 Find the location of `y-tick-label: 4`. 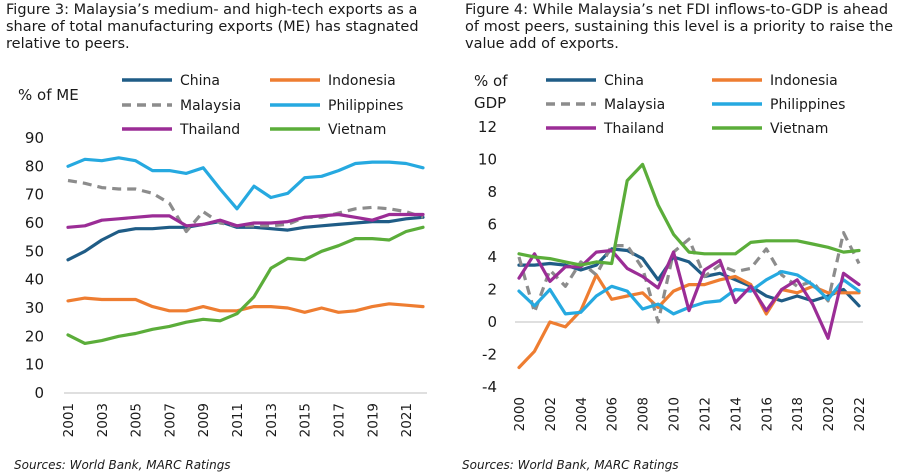

y-tick-label: 4 is located at coordinates (492, 257).